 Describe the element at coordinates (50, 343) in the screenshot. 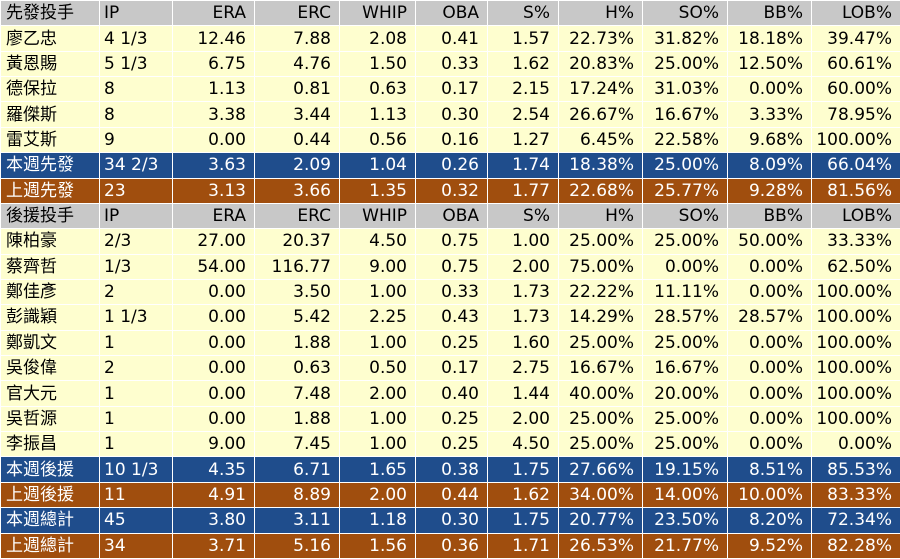

I see `pitcher-name: 鄭凱文` at that location.